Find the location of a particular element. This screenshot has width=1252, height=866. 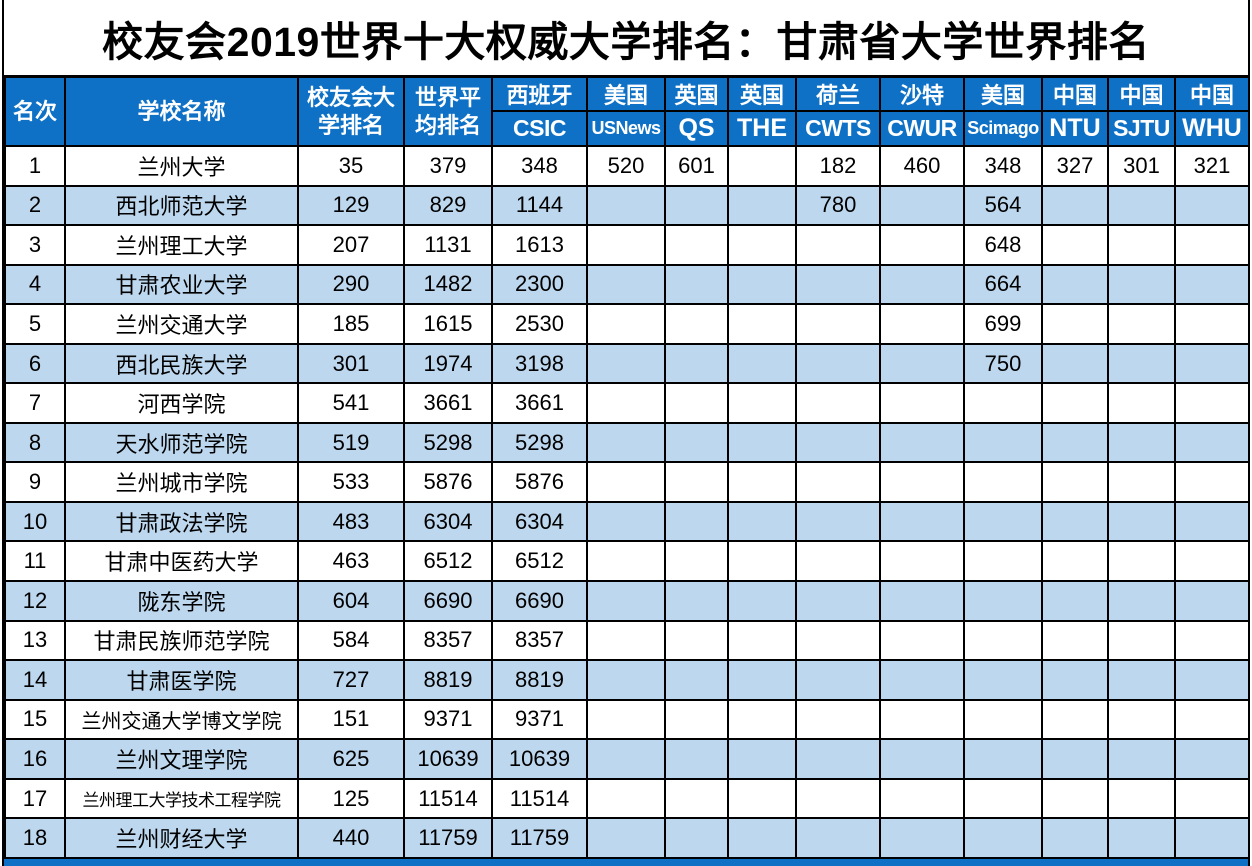

cell-scimago: 699 is located at coordinates (1003, 324).